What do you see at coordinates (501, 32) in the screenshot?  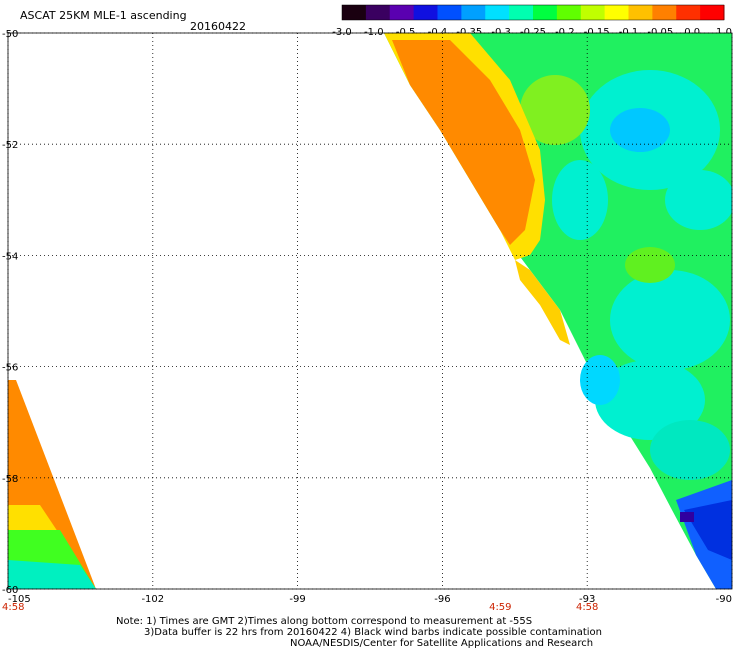 I see `colorbar-label: -0.3` at bounding box center [501, 32].